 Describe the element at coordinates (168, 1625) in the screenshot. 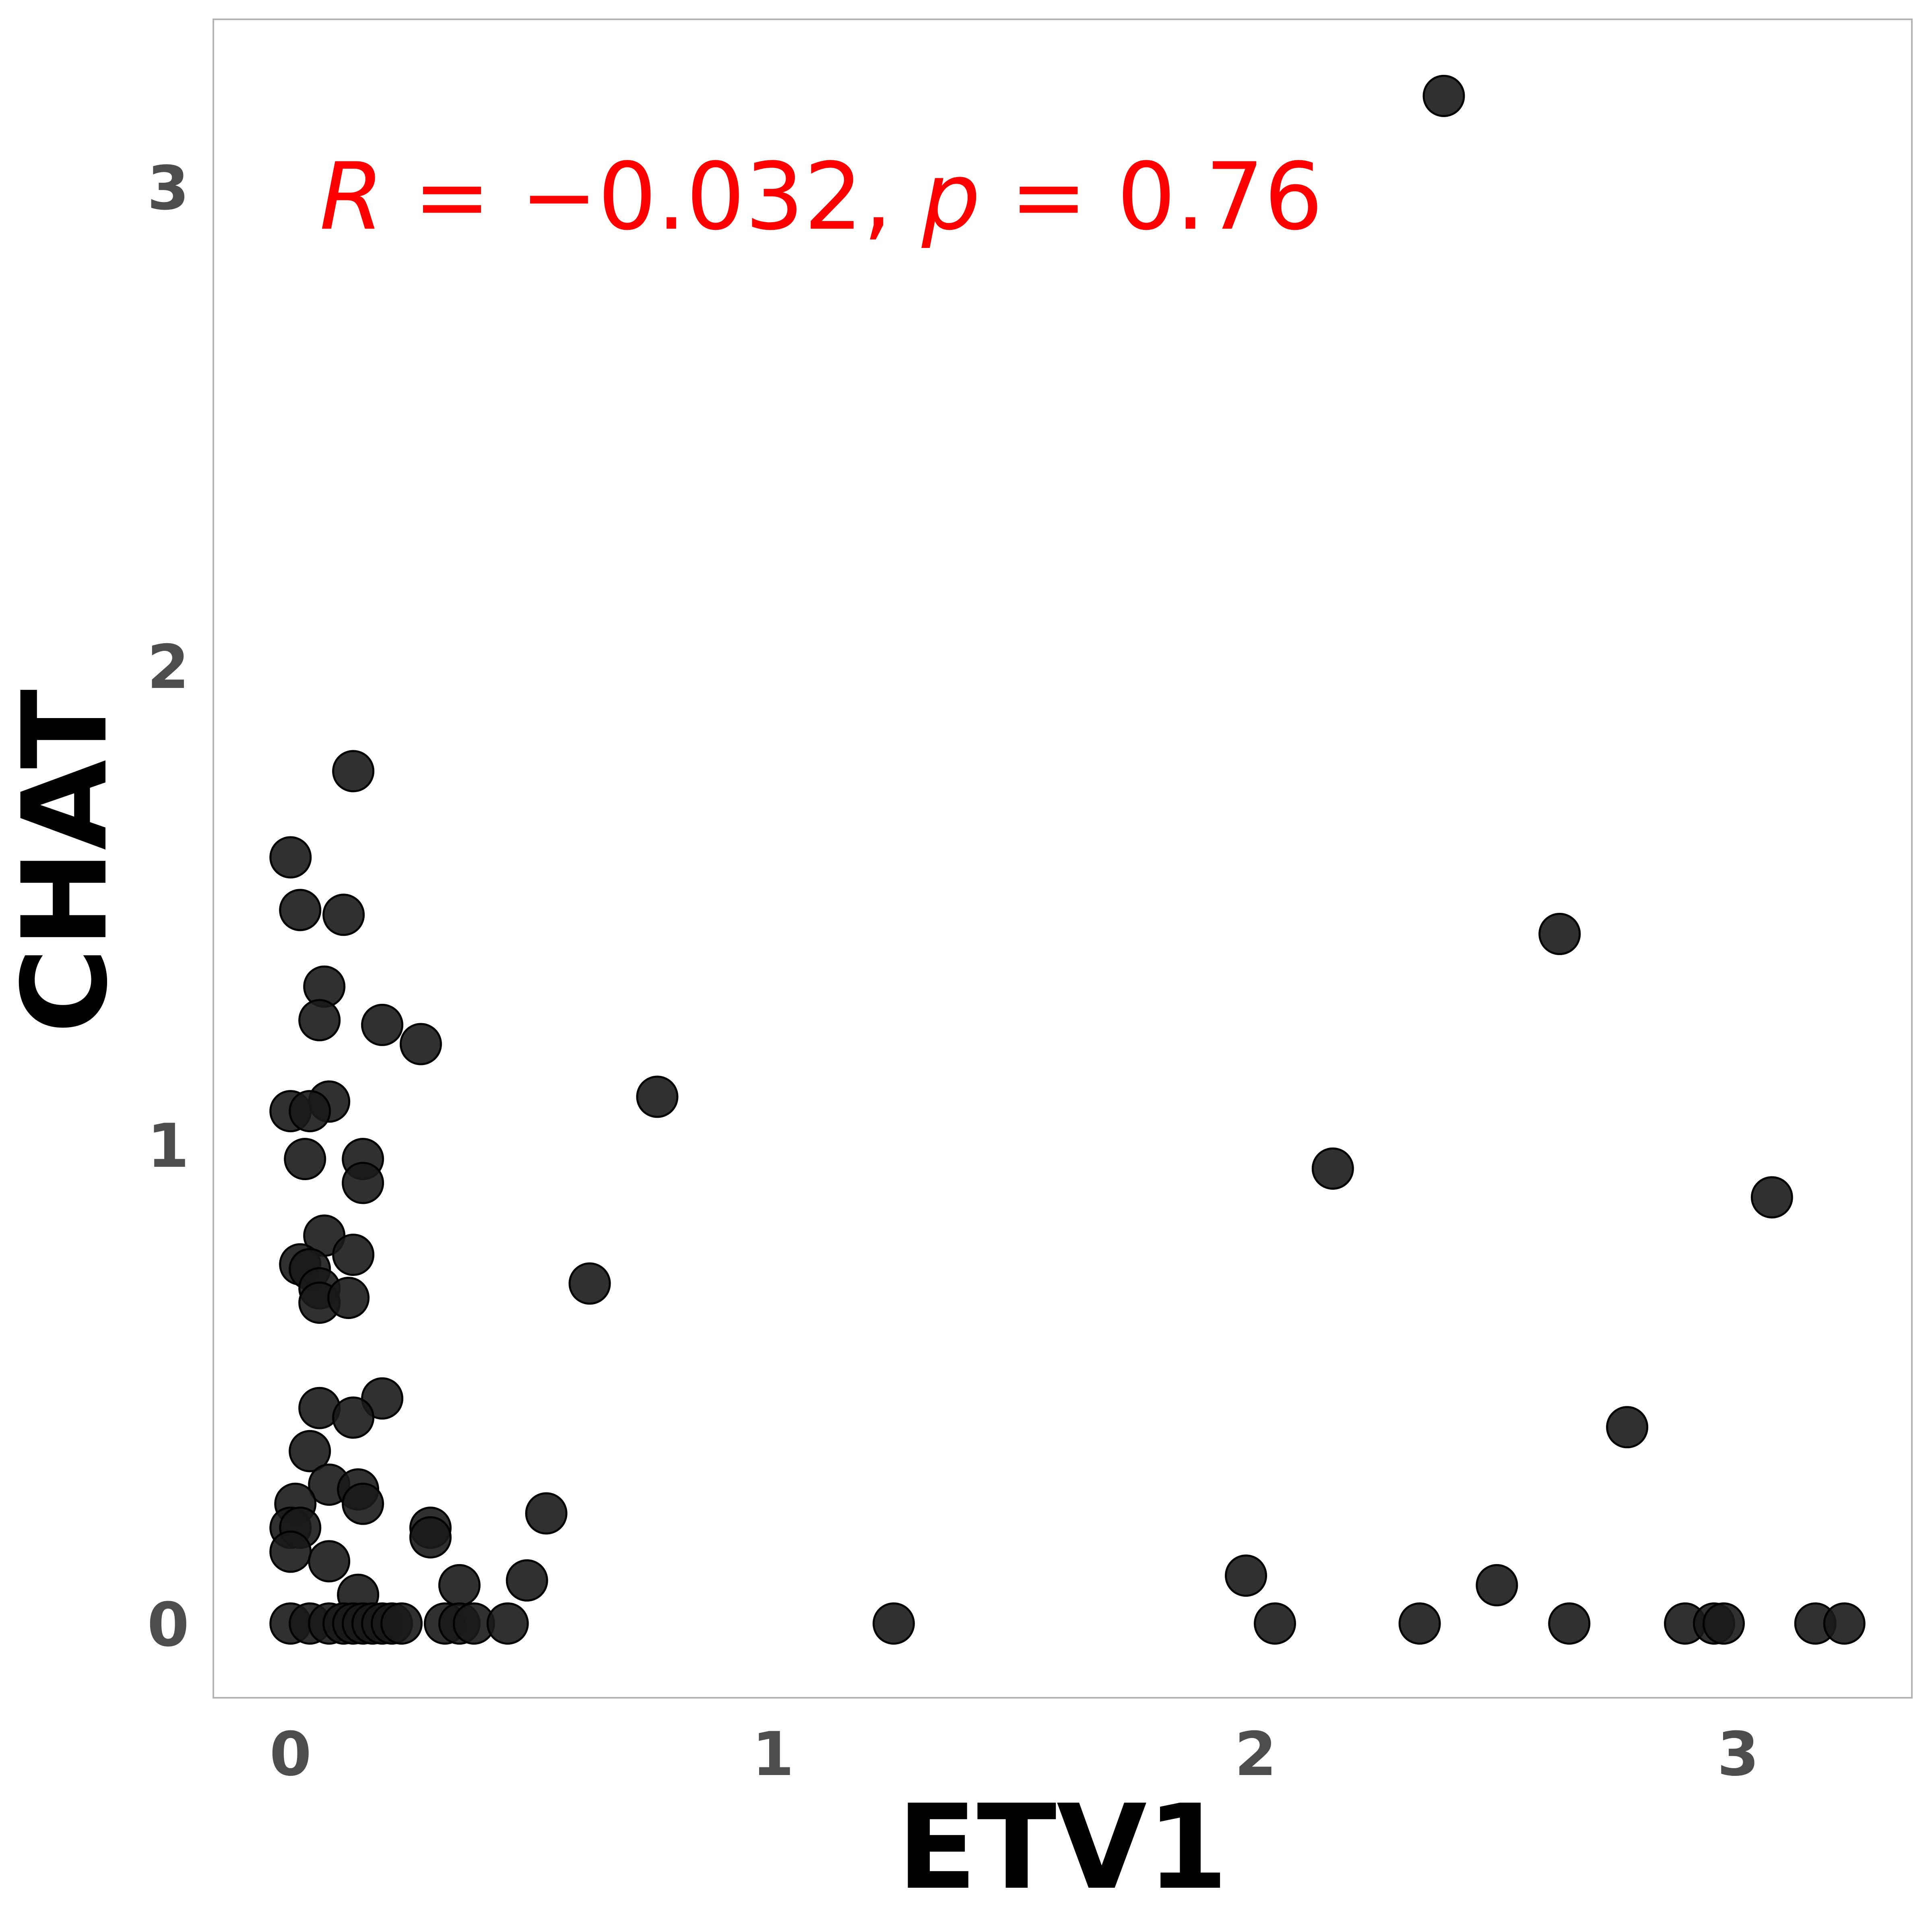

I see `y-tick-label-0: 0` at that location.